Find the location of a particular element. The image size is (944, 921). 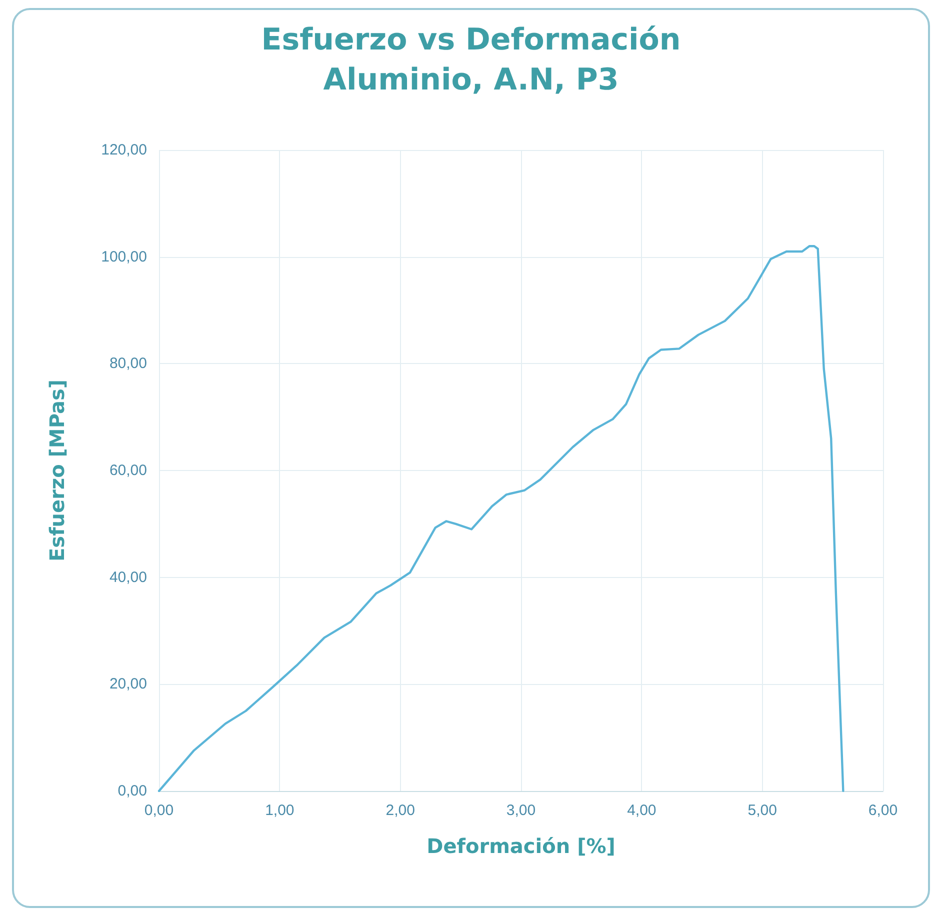

y-axis-title: Esfuerzo [MPas] is located at coordinates (57, 471).